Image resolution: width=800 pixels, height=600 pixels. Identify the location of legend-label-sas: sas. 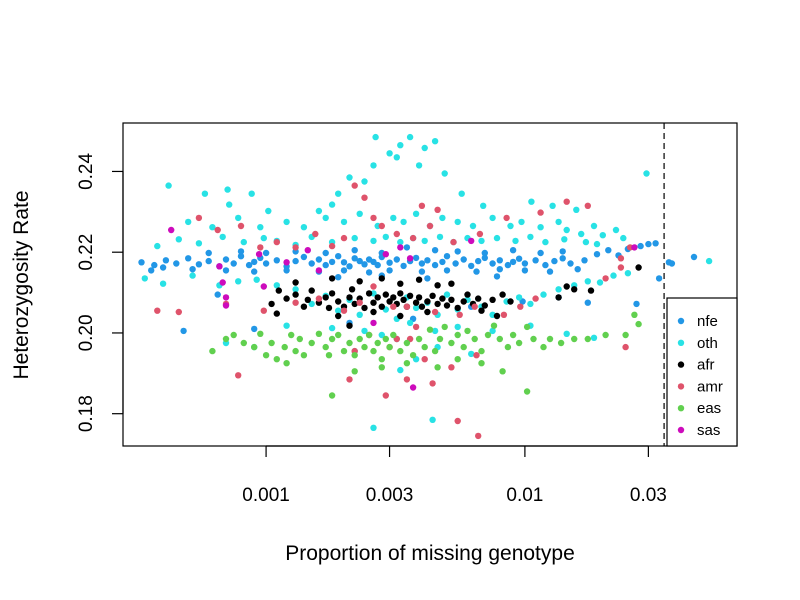
(708, 430).